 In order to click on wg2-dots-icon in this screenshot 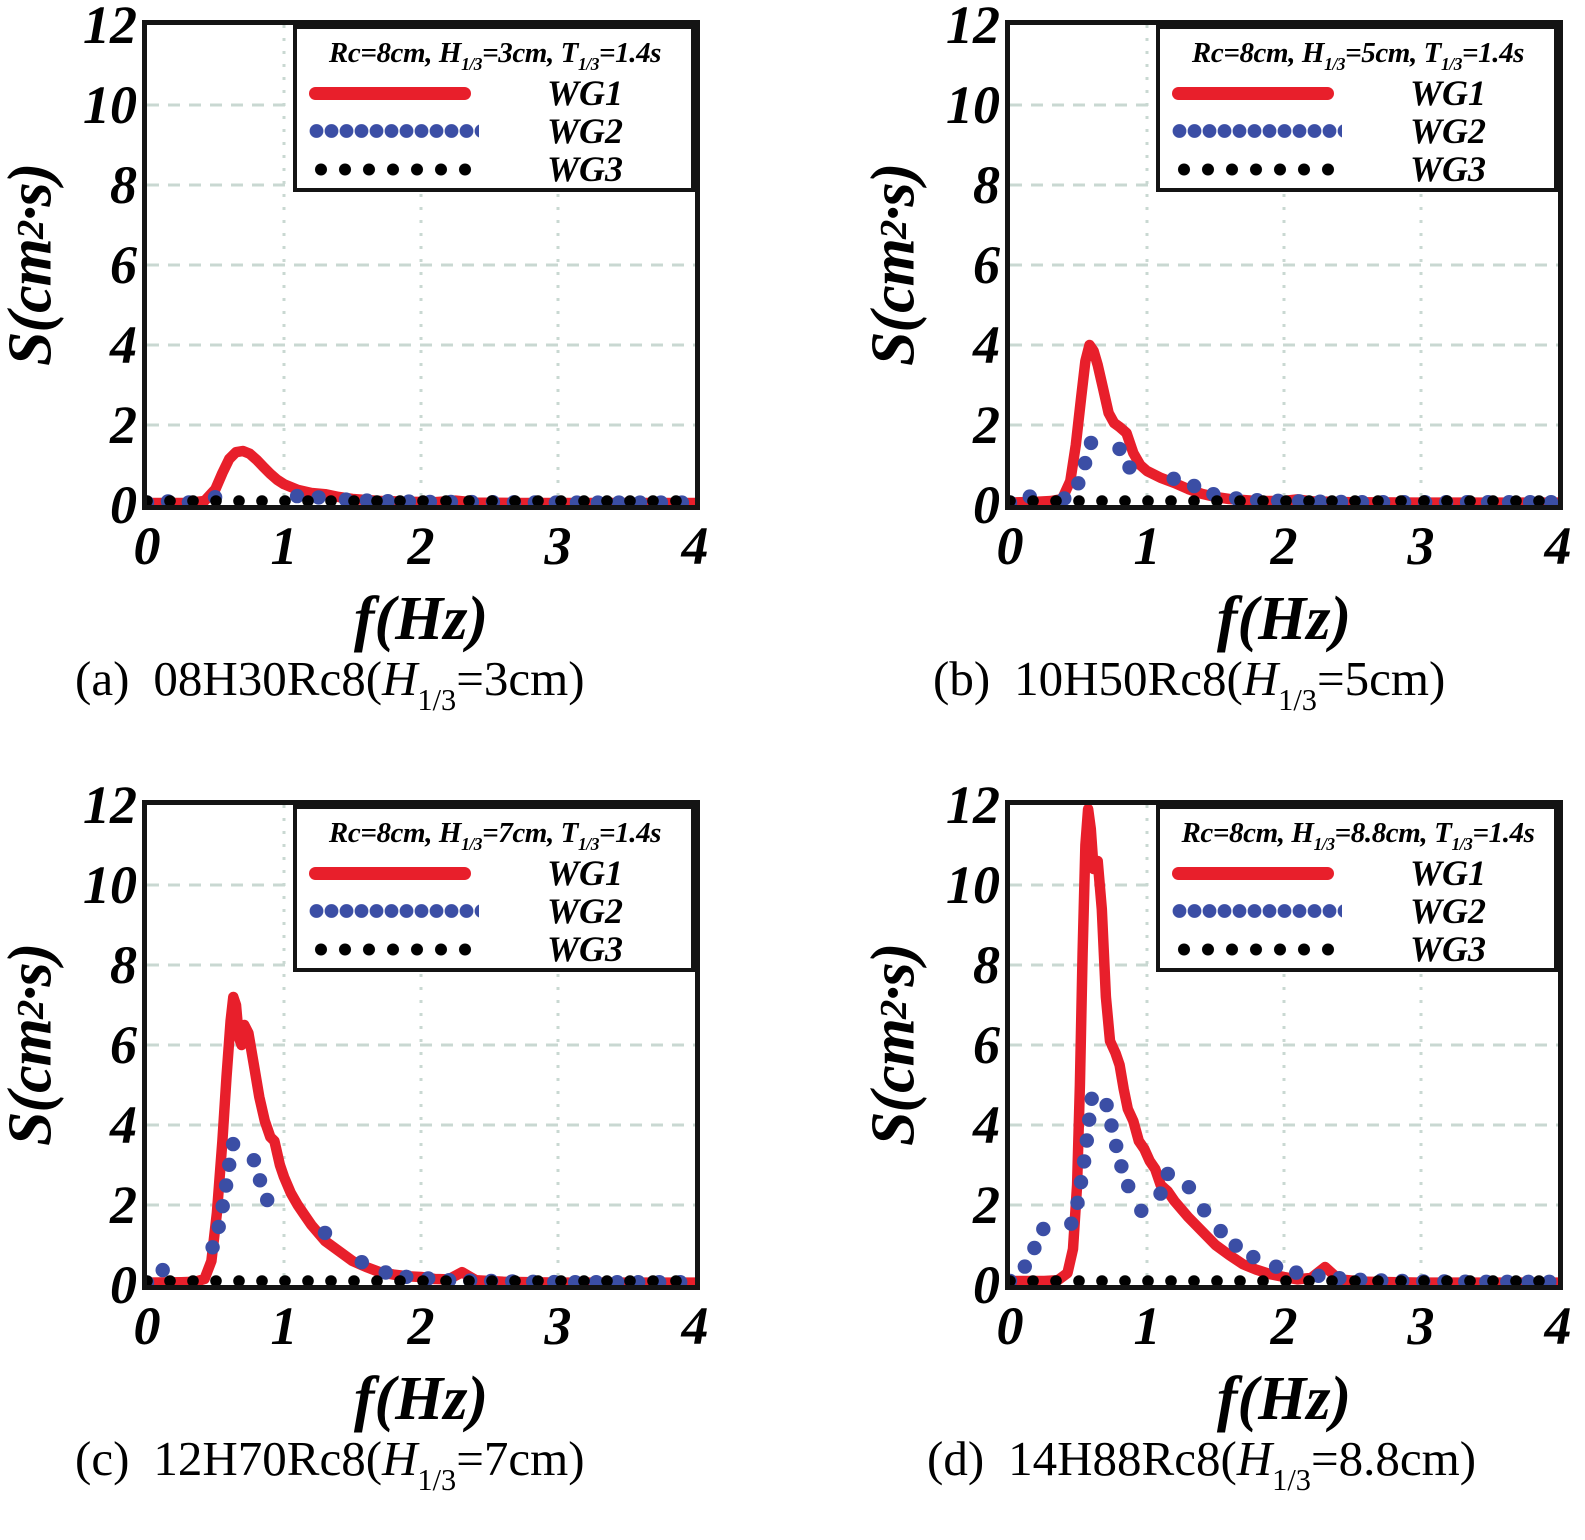, I will do `click(1257, 911)`.